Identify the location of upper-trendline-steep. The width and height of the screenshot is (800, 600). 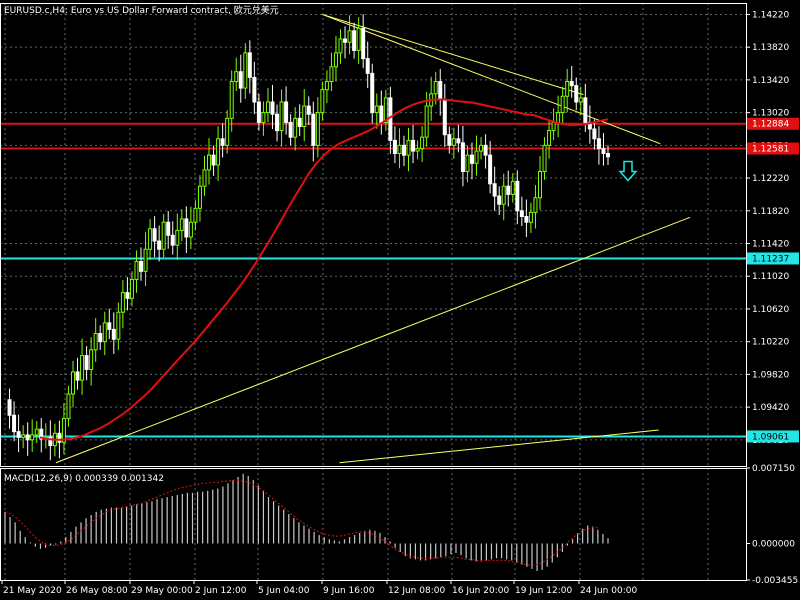
(491, 79).